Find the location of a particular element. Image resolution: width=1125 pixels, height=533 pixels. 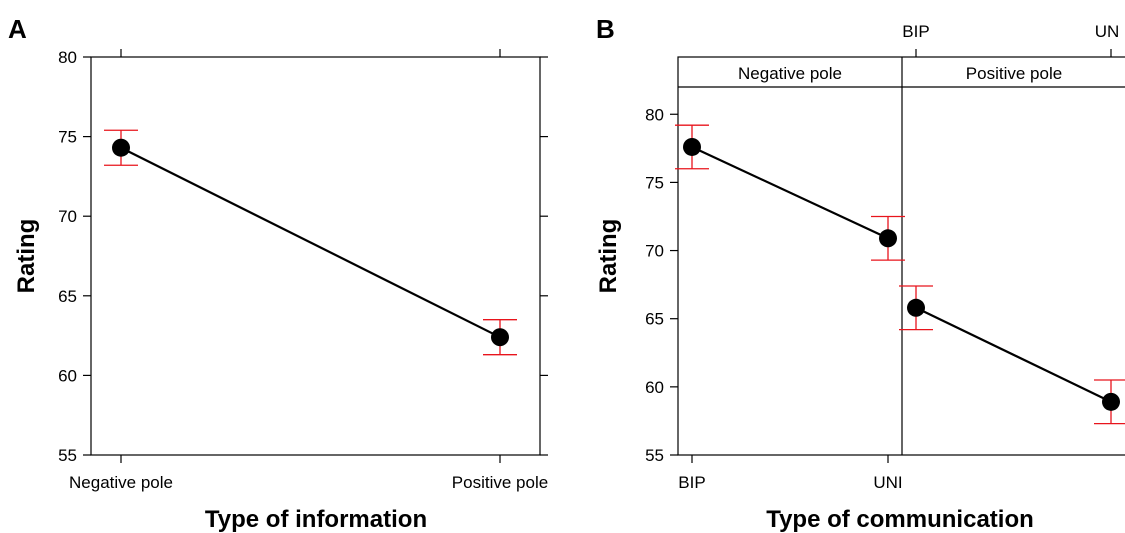

panel-b-negative-series-line is located at coordinates (790, 192).